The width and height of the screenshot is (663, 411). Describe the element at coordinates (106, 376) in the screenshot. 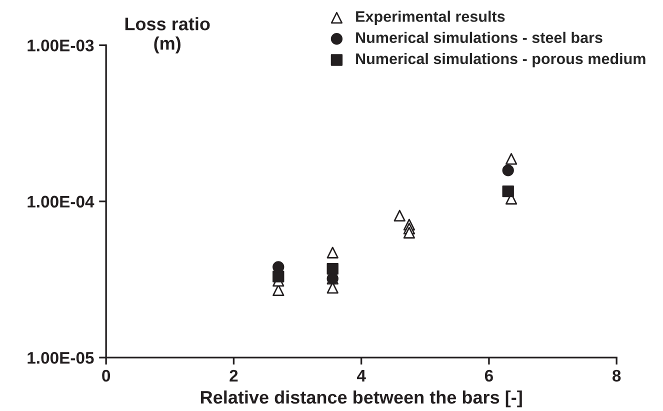

I see `x-tick-label: 0` at that location.